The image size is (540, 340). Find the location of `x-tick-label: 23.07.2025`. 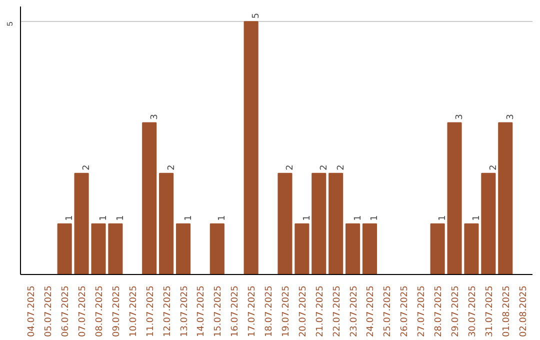

x-tick-label: 23.07.2025 is located at coordinates (354, 312).